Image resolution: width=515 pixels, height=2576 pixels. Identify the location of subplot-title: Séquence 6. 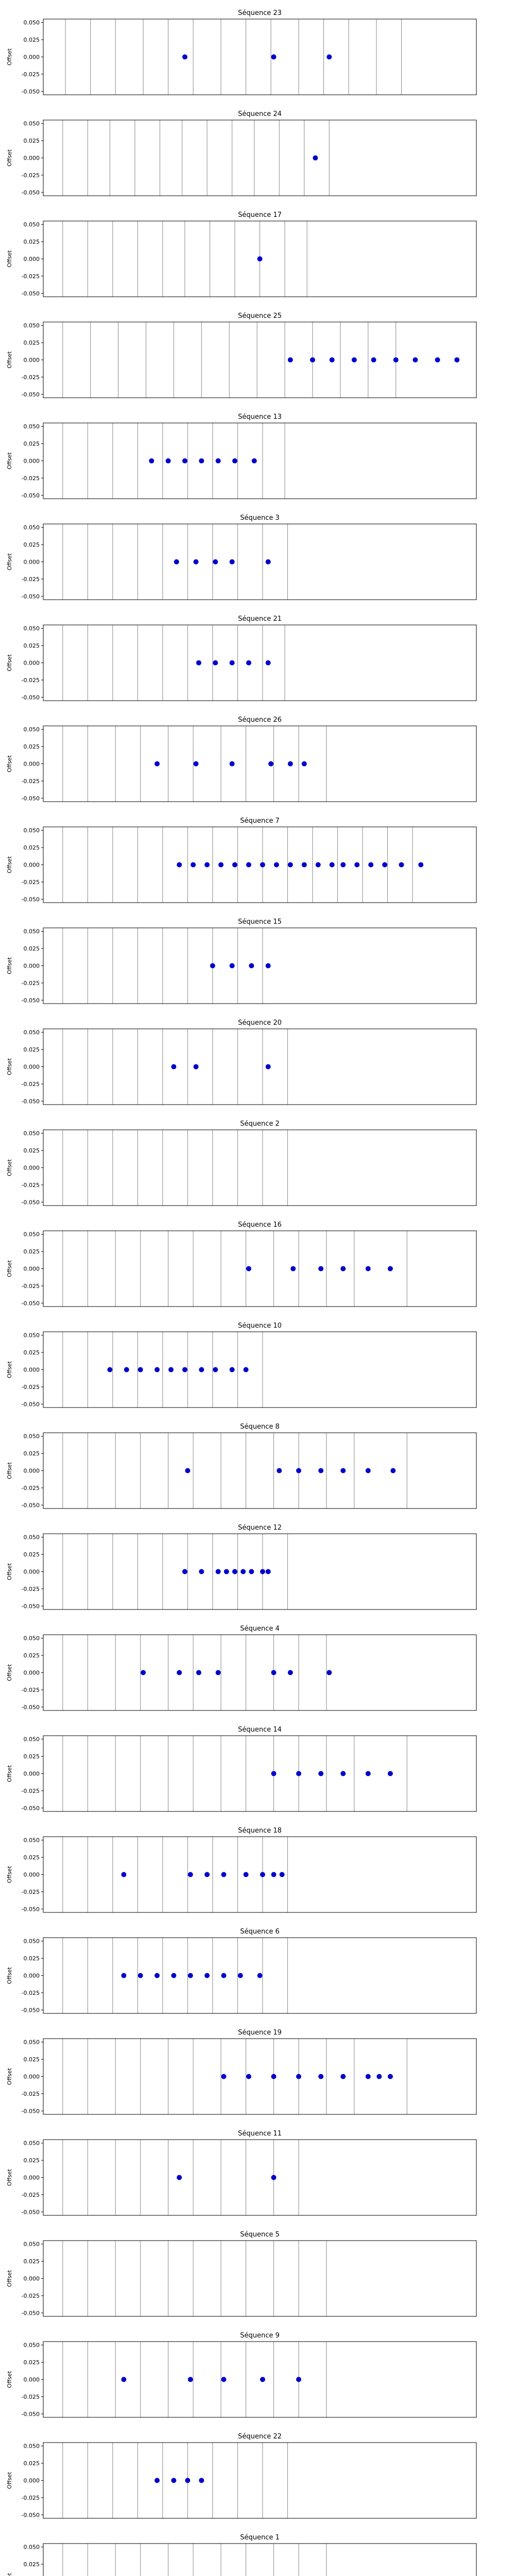
(260, 1932).